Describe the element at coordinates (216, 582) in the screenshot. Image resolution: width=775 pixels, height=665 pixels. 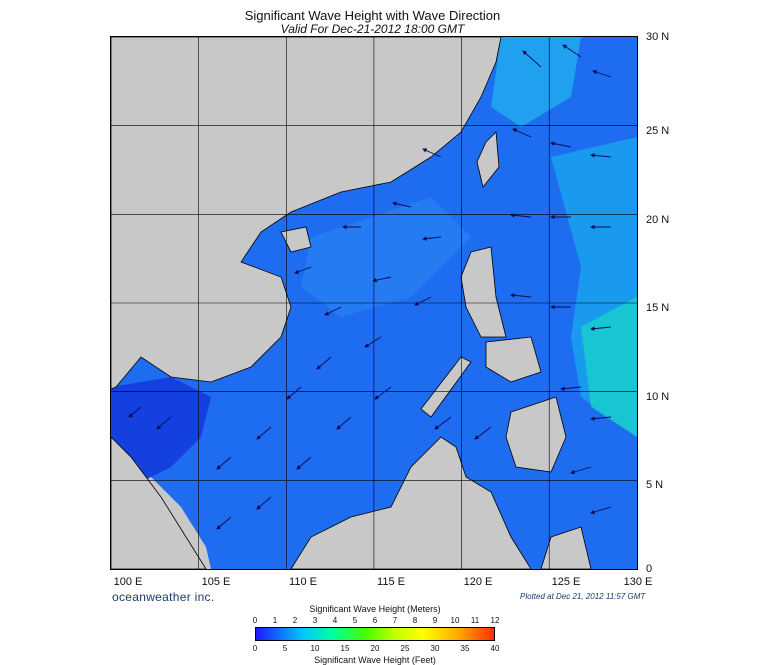
I see `lon-label-105e: 105 E` at that location.